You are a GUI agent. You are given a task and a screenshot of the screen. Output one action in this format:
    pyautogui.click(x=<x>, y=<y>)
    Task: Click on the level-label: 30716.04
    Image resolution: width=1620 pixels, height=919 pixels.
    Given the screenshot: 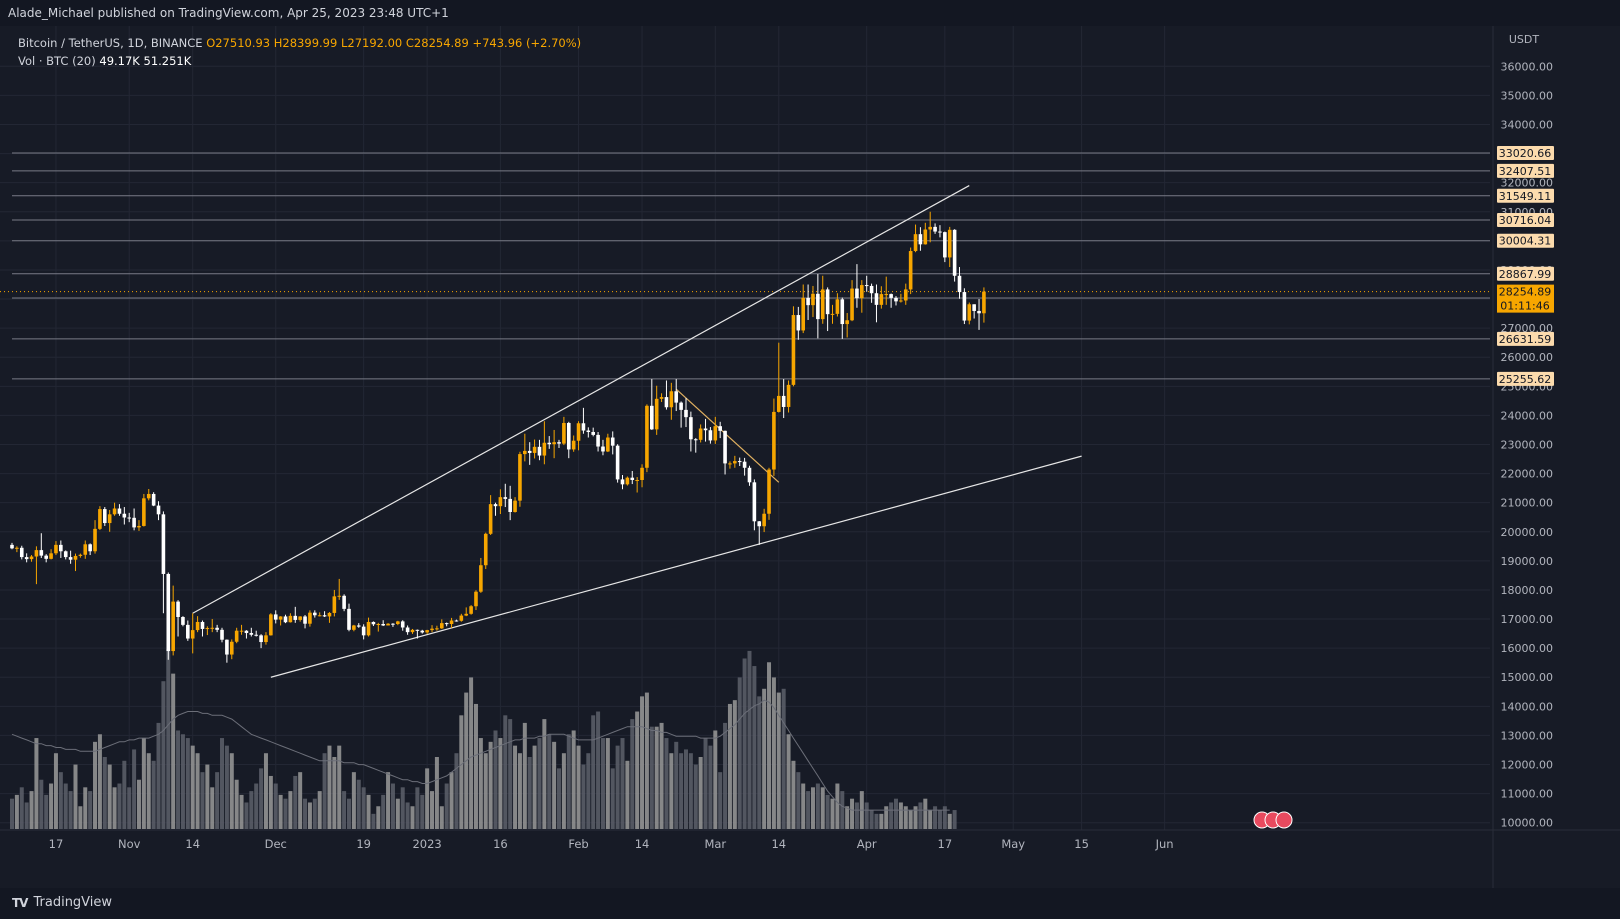 What is the action you would take?
    pyautogui.click(x=1525, y=220)
    